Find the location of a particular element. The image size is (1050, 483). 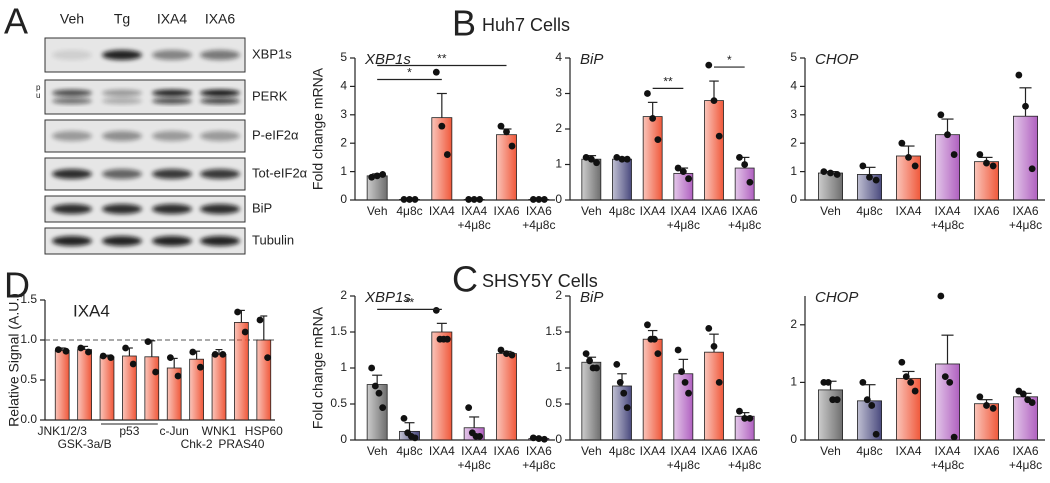

y-axis-label: Fold change mRNA is located at coordinates (318, 367).